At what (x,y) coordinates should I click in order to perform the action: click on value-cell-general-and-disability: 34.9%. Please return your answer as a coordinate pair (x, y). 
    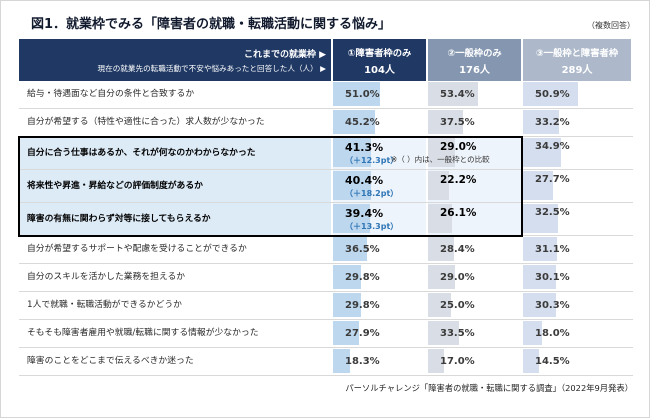
    Looking at the image, I should click on (577, 153).